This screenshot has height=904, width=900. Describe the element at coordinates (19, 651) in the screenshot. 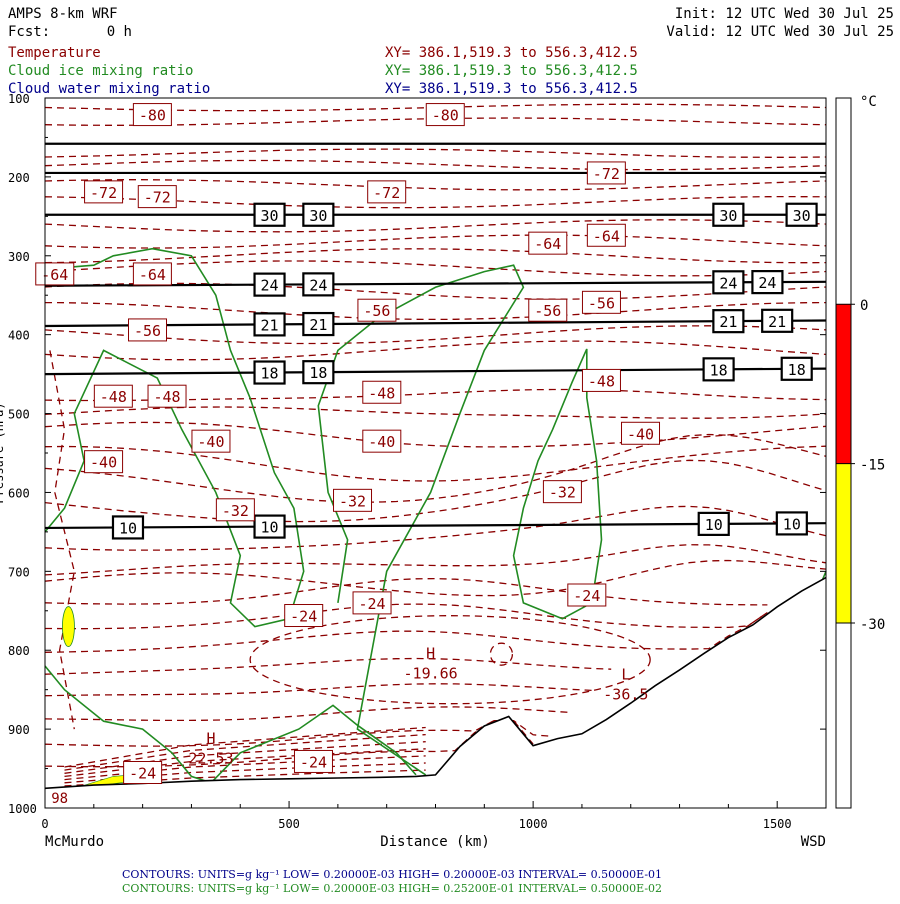

I see `y-tick-label: 800` at that location.